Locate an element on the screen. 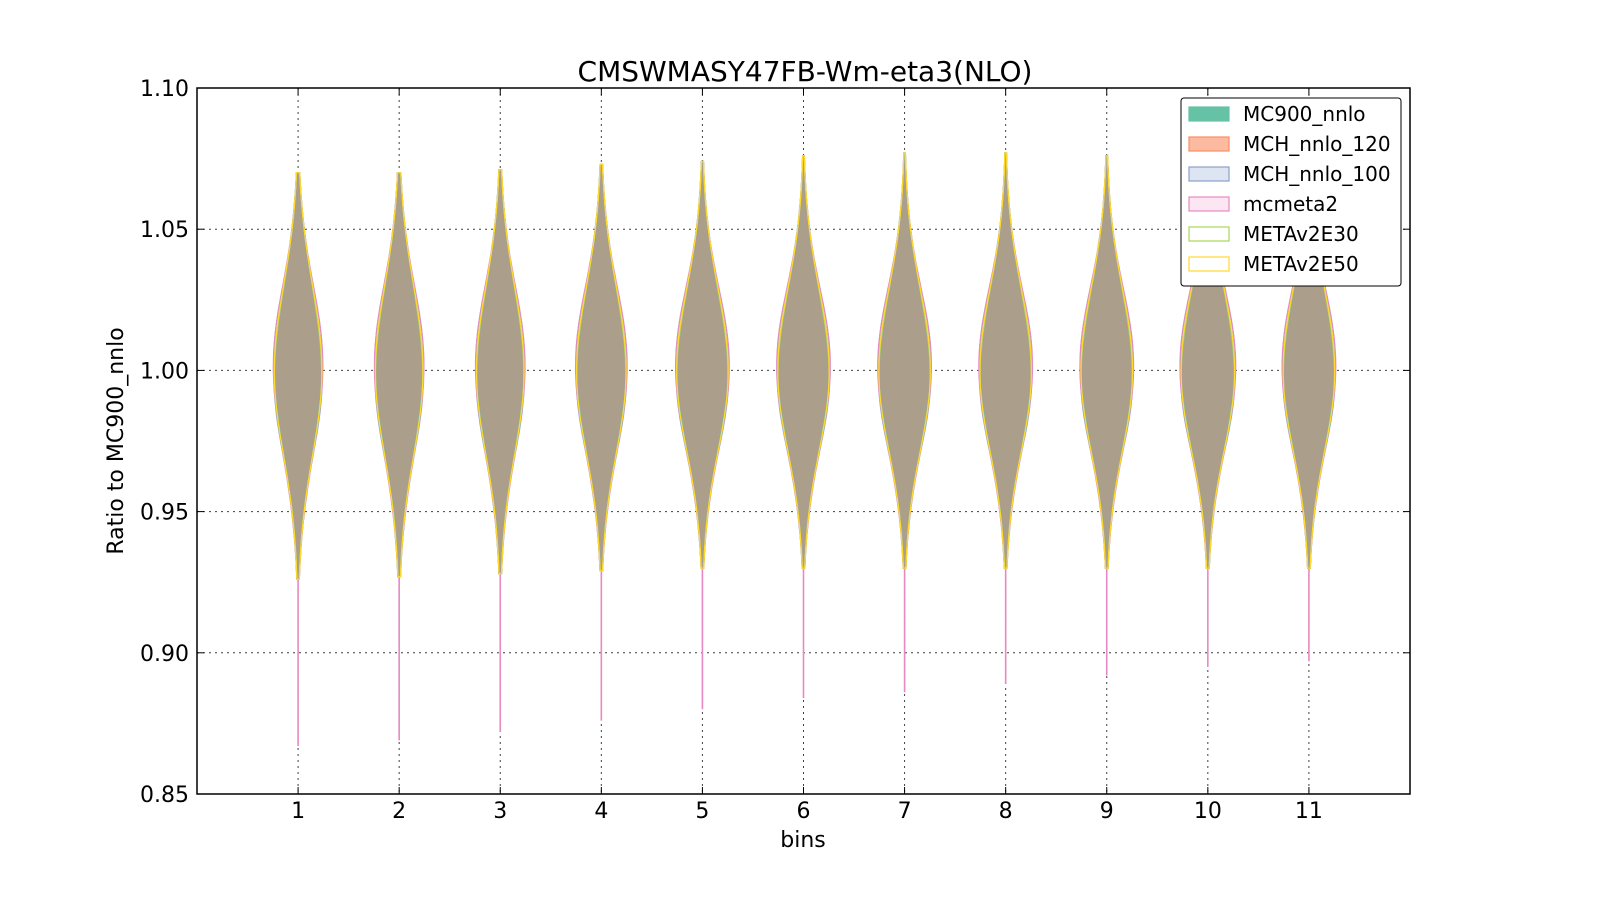  x-tick-label: 2 is located at coordinates (399, 811).